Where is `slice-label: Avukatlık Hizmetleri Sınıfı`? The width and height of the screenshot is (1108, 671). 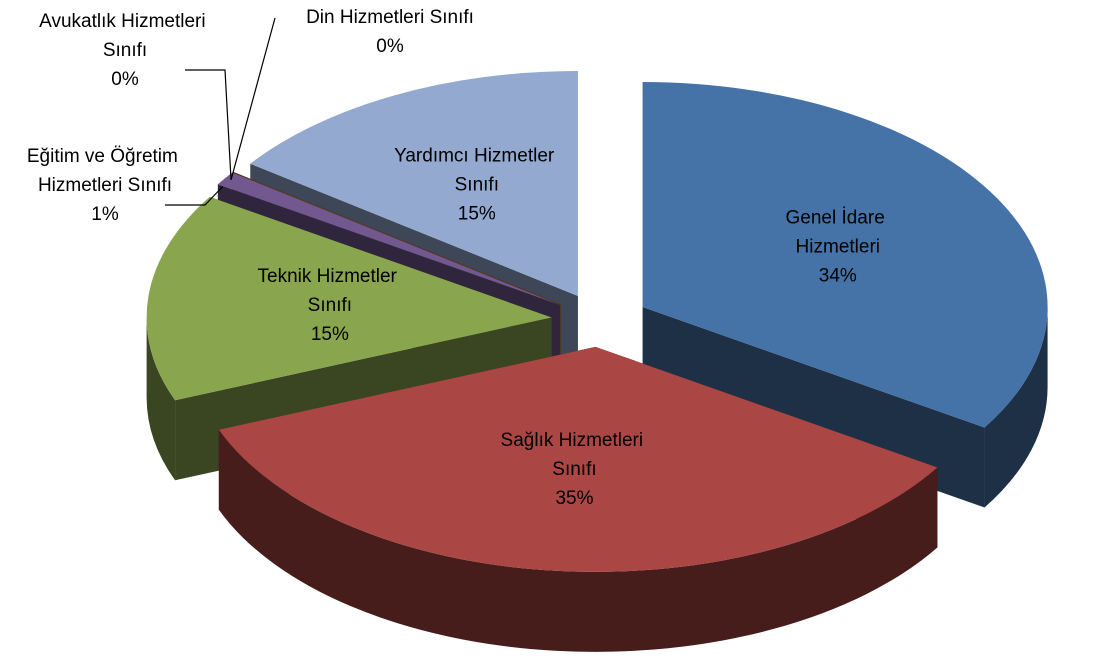
slice-label: Avukatlık Hizmetleri Sınıfı is located at coordinates (125, 36).